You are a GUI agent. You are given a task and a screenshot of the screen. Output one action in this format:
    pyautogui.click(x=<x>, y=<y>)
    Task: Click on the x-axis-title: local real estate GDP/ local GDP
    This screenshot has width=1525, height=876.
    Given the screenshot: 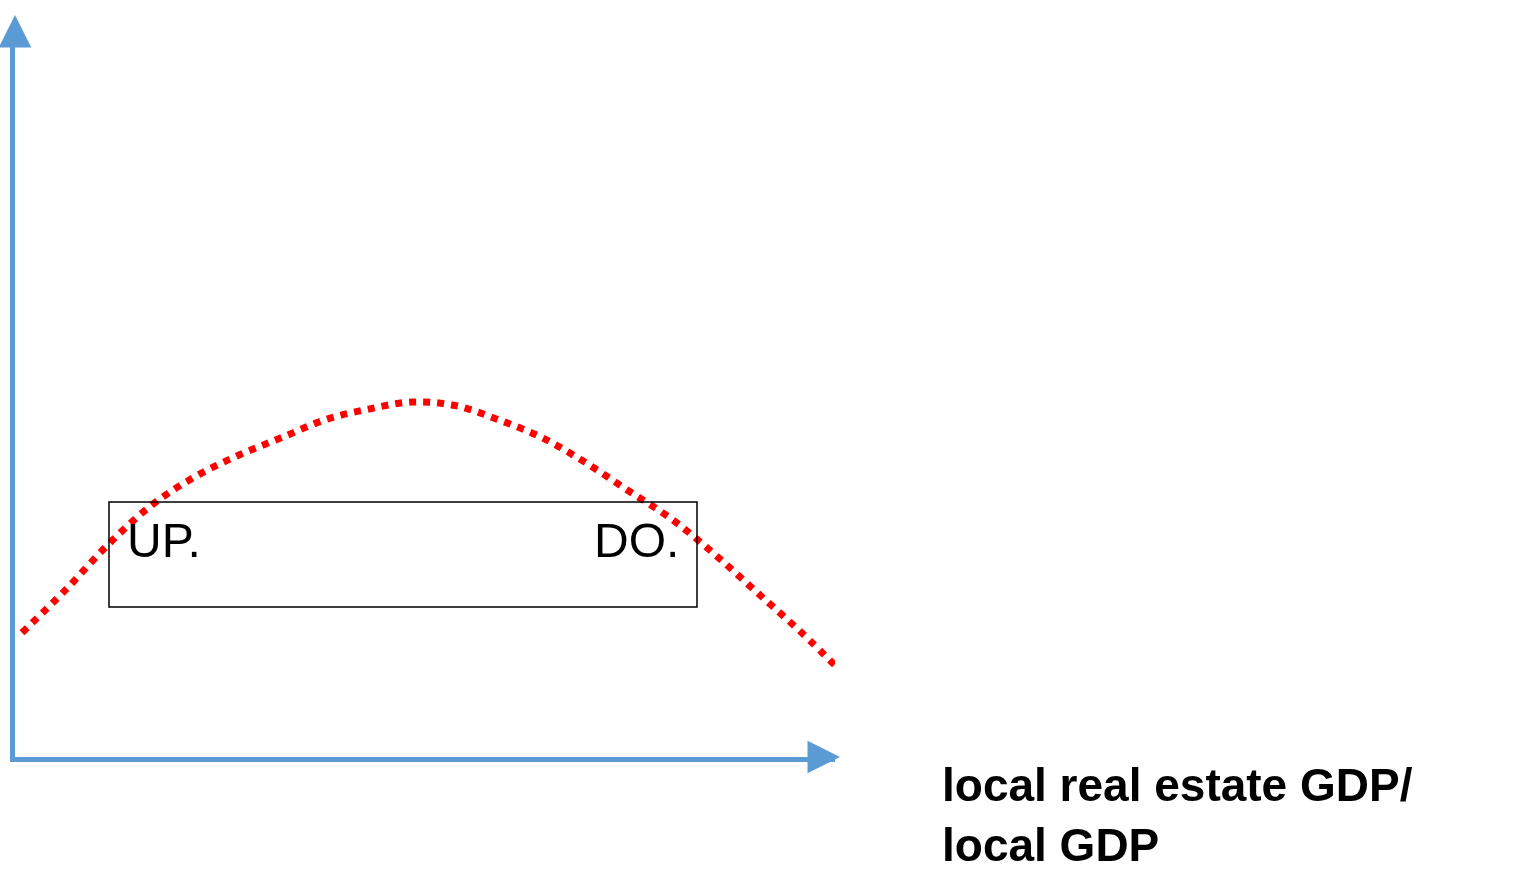 What is the action you would take?
    pyautogui.click(x=1177, y=815)
    